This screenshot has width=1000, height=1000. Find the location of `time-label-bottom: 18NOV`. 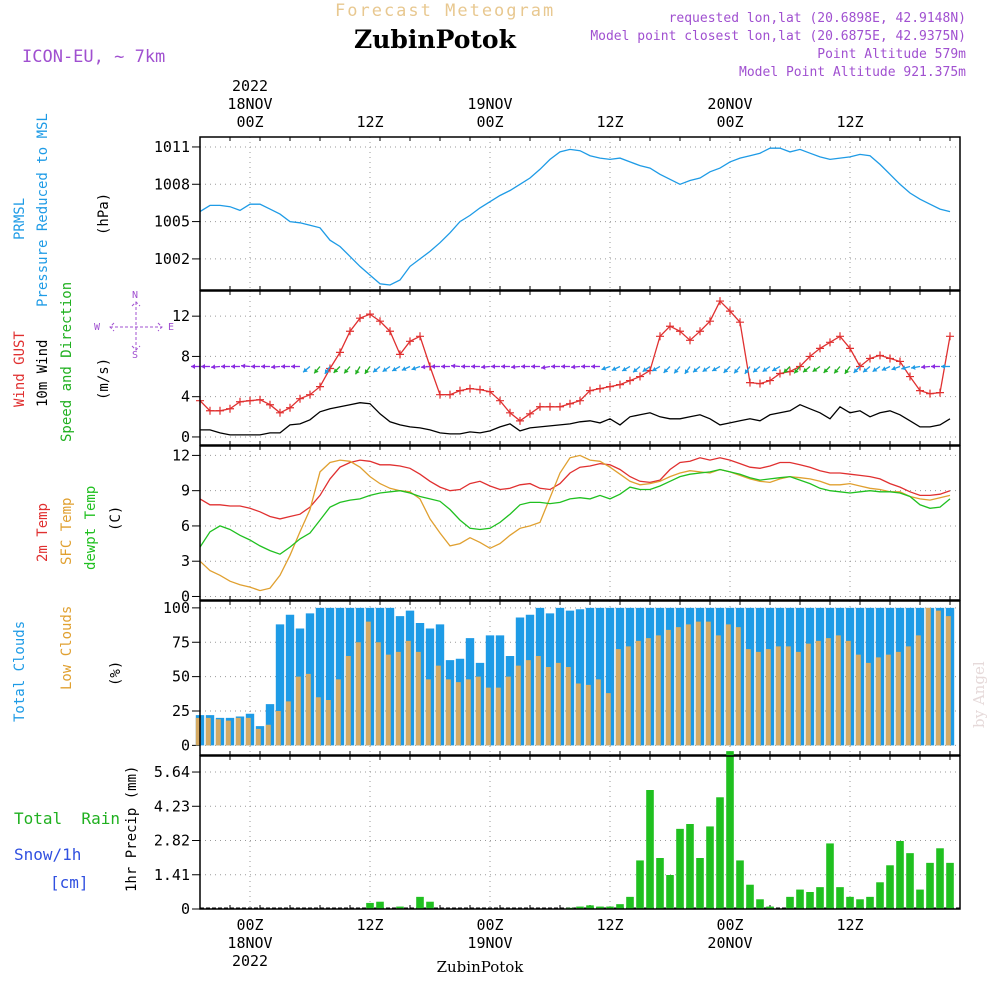

time-label-bottom: 18NOV is located at coordinates (249, 943).